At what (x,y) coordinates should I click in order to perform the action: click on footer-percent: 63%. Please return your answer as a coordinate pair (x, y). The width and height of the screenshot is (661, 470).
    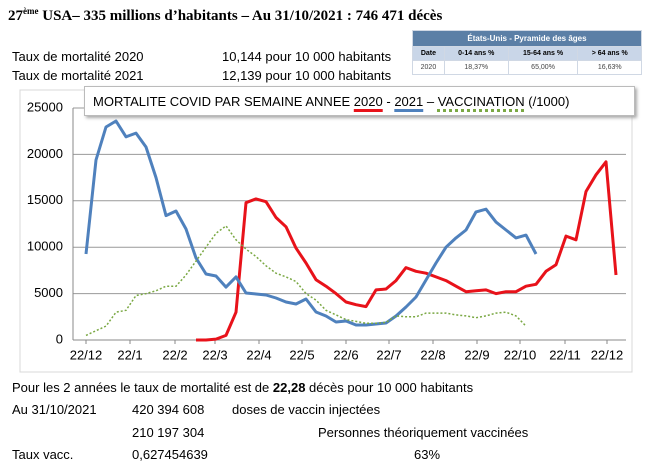
    Looking at the image, I should click on (427, 454).